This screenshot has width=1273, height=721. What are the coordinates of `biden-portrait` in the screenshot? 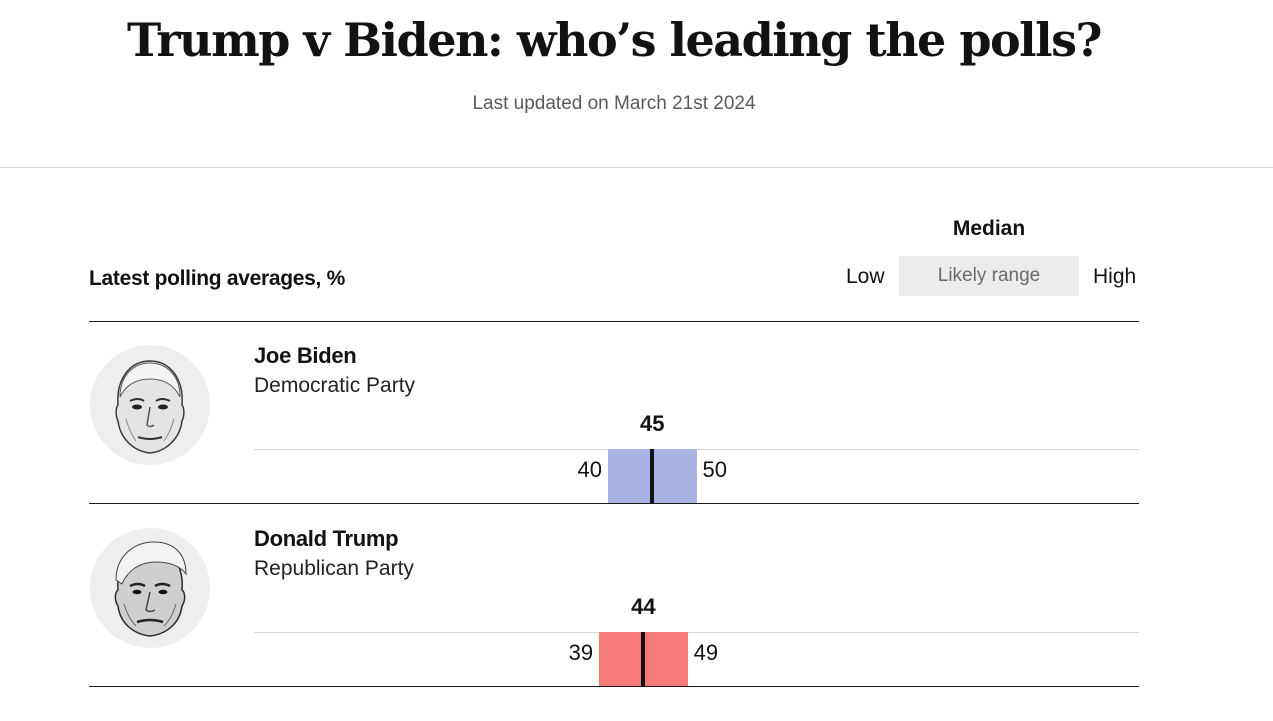 It's located at (150, 405).